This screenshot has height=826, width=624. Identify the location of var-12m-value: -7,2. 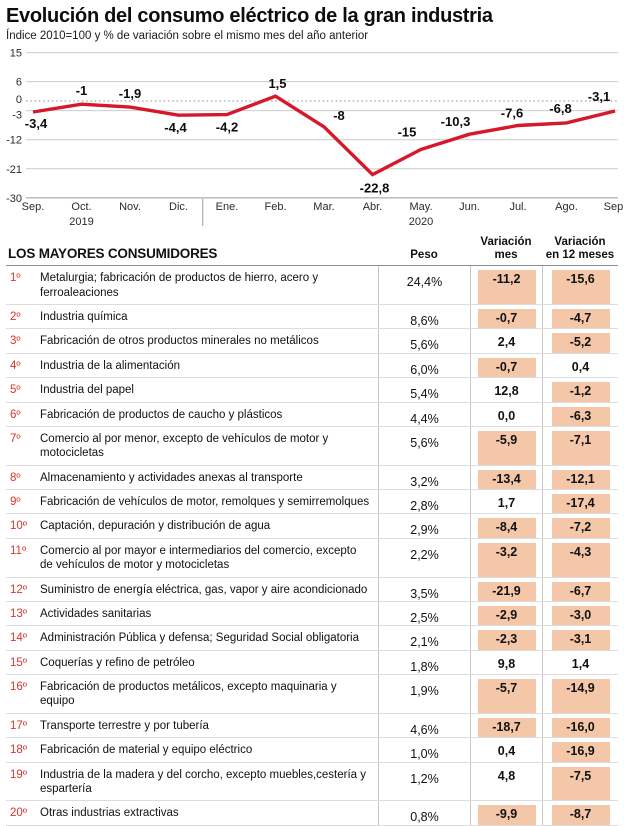
(580, 528).